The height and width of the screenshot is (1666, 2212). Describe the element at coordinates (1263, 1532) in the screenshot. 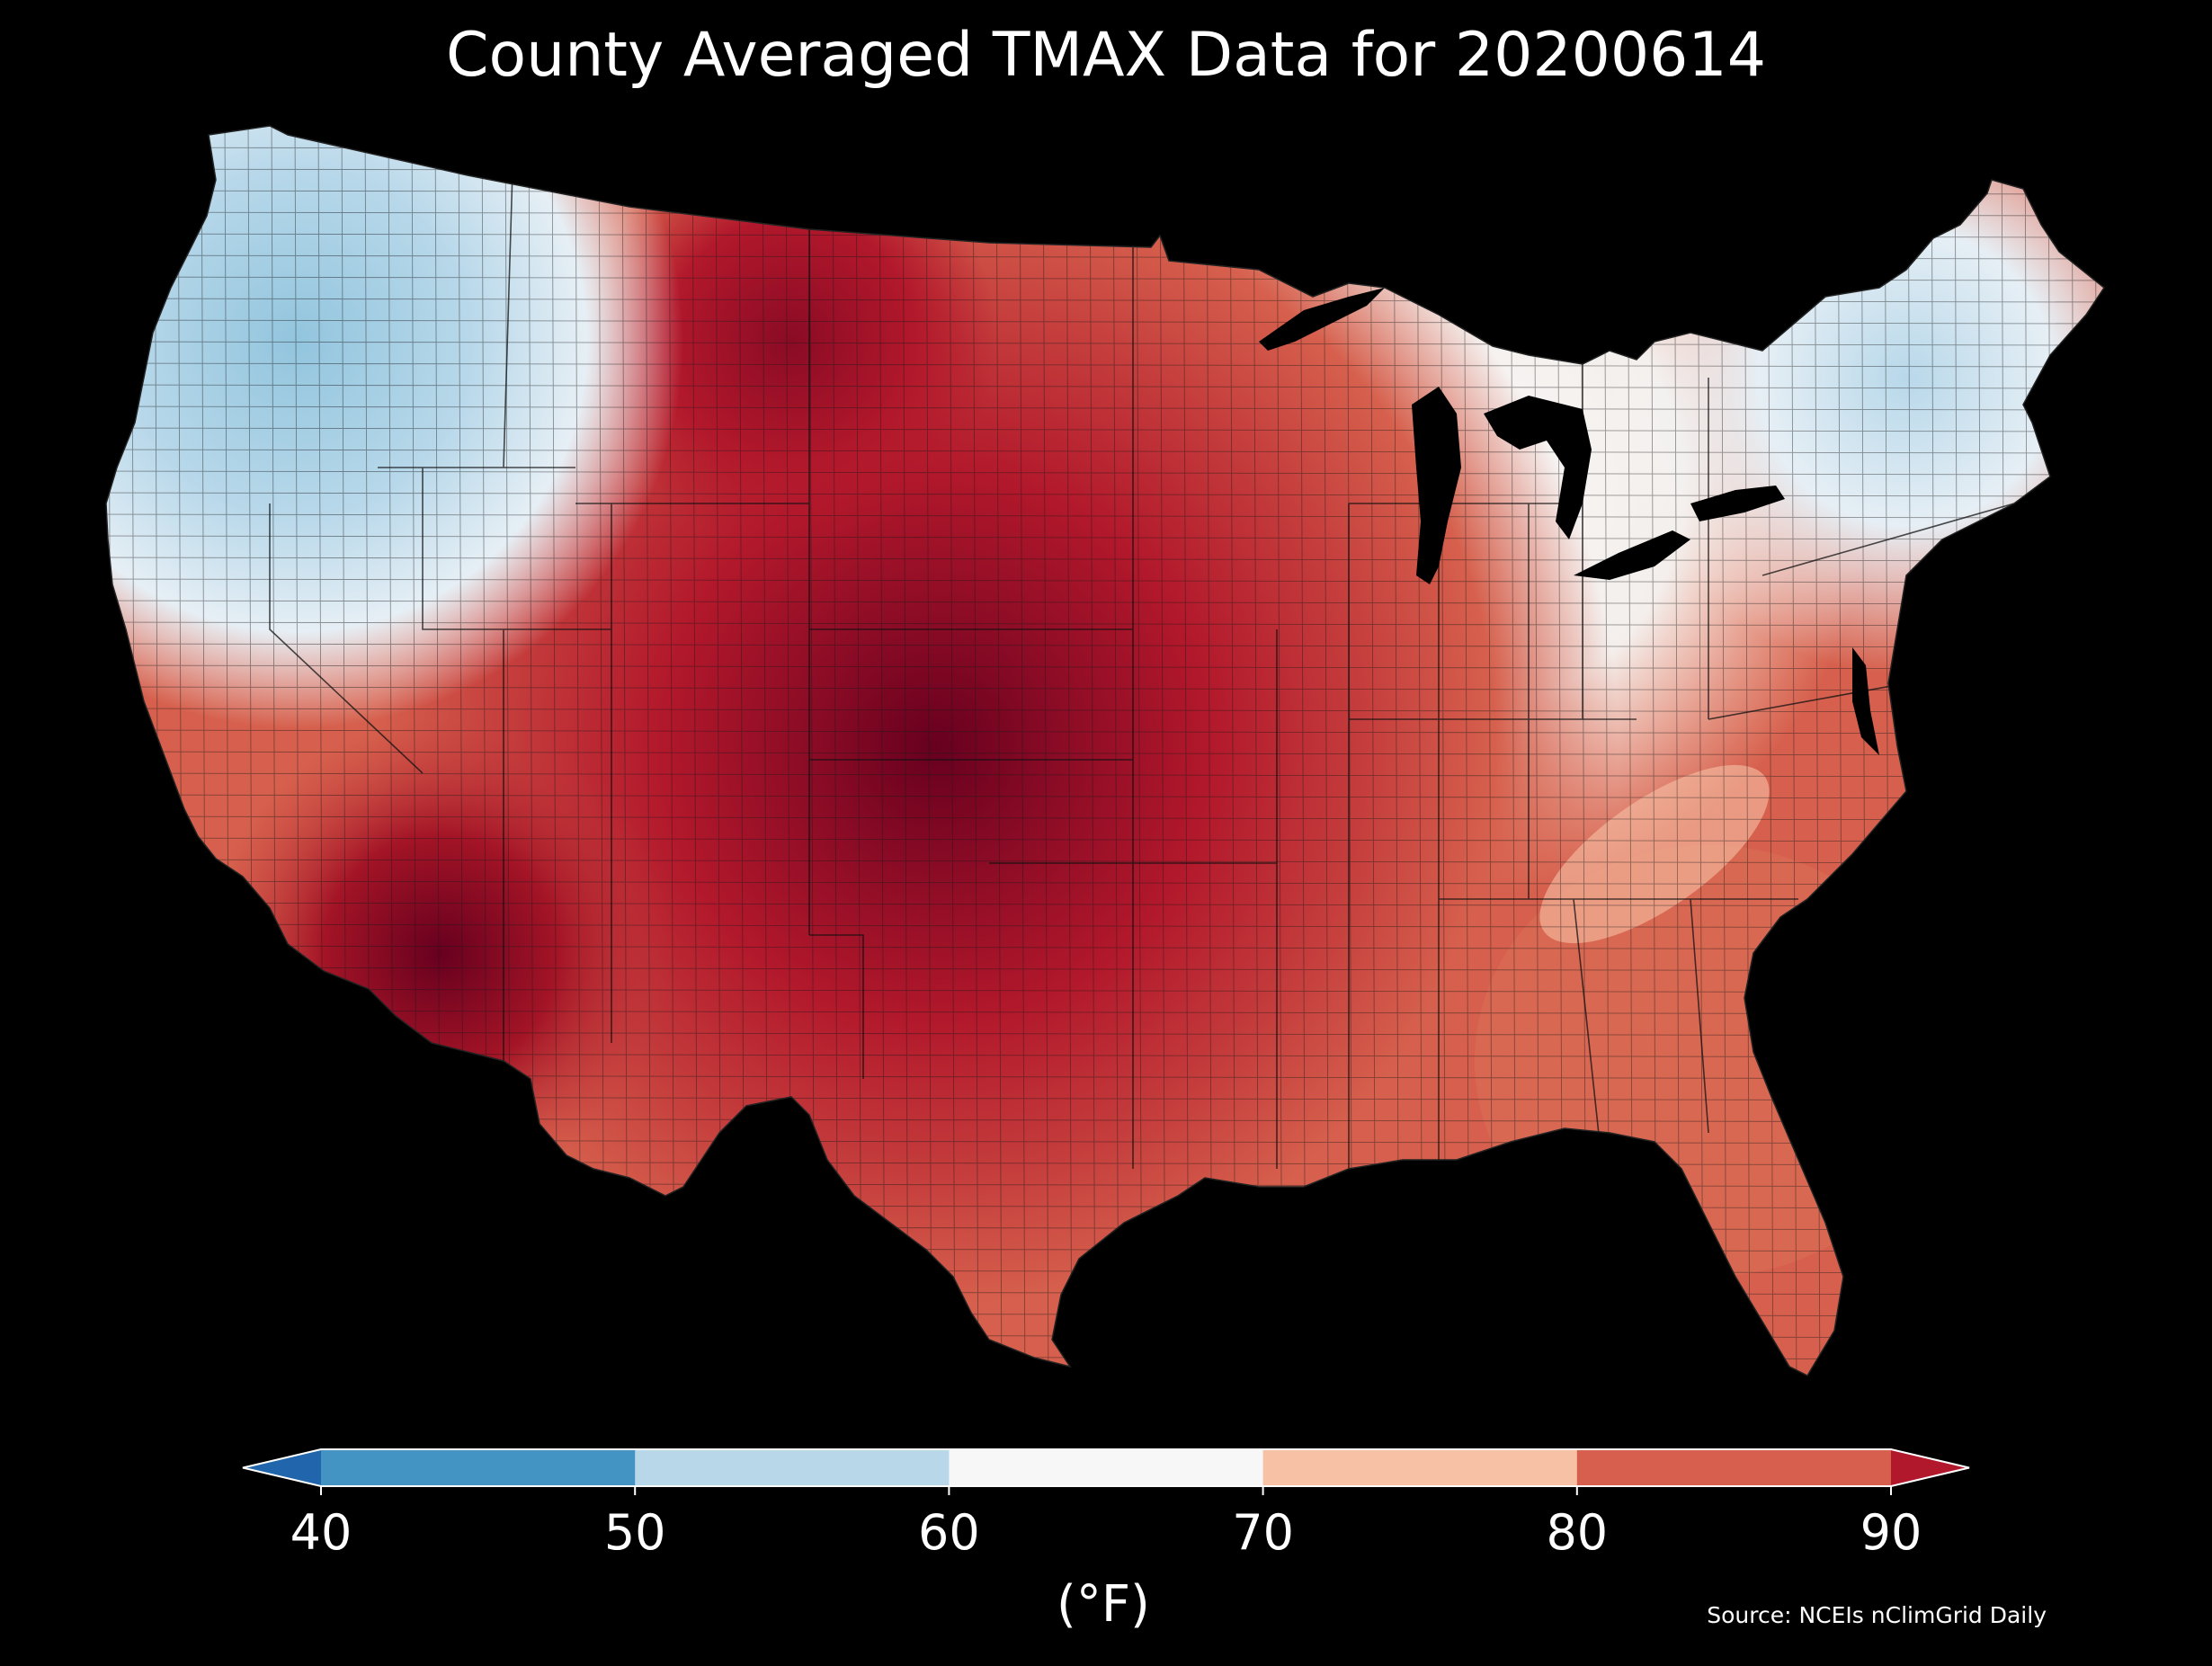

I see `colorbar-tick-label: 70` at that location.